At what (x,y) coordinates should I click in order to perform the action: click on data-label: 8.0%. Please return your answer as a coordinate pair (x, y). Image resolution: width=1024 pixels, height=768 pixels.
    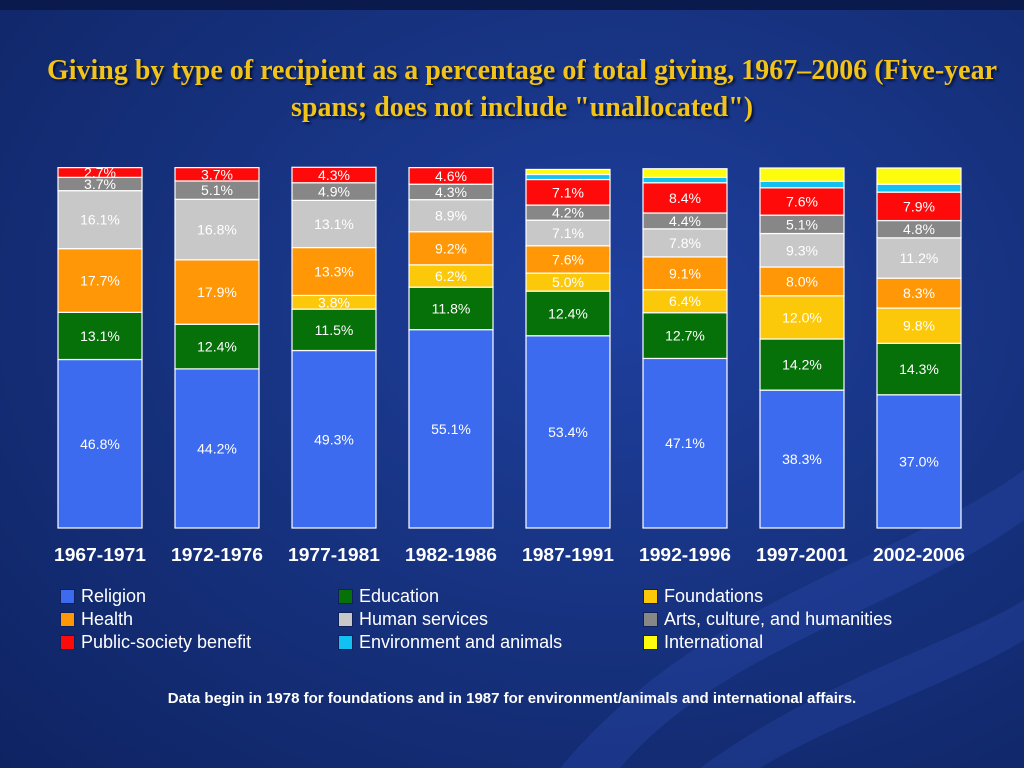
    Looking at the image, I should click on (802, 281).